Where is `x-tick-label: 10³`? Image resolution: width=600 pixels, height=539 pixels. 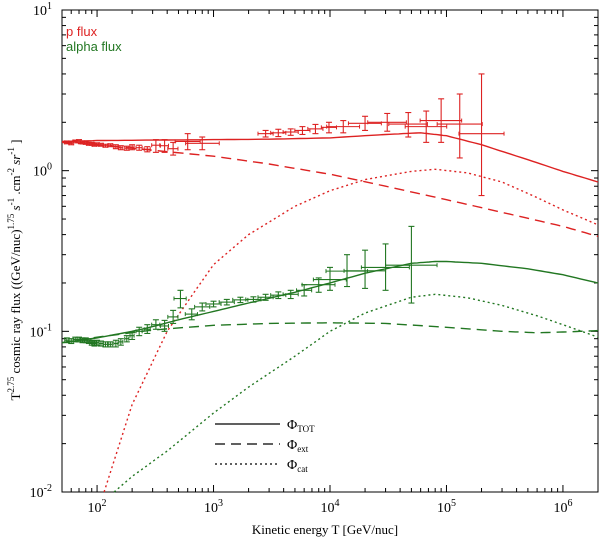 x-tick-label: 10³ is located at coordinates (213, 507).